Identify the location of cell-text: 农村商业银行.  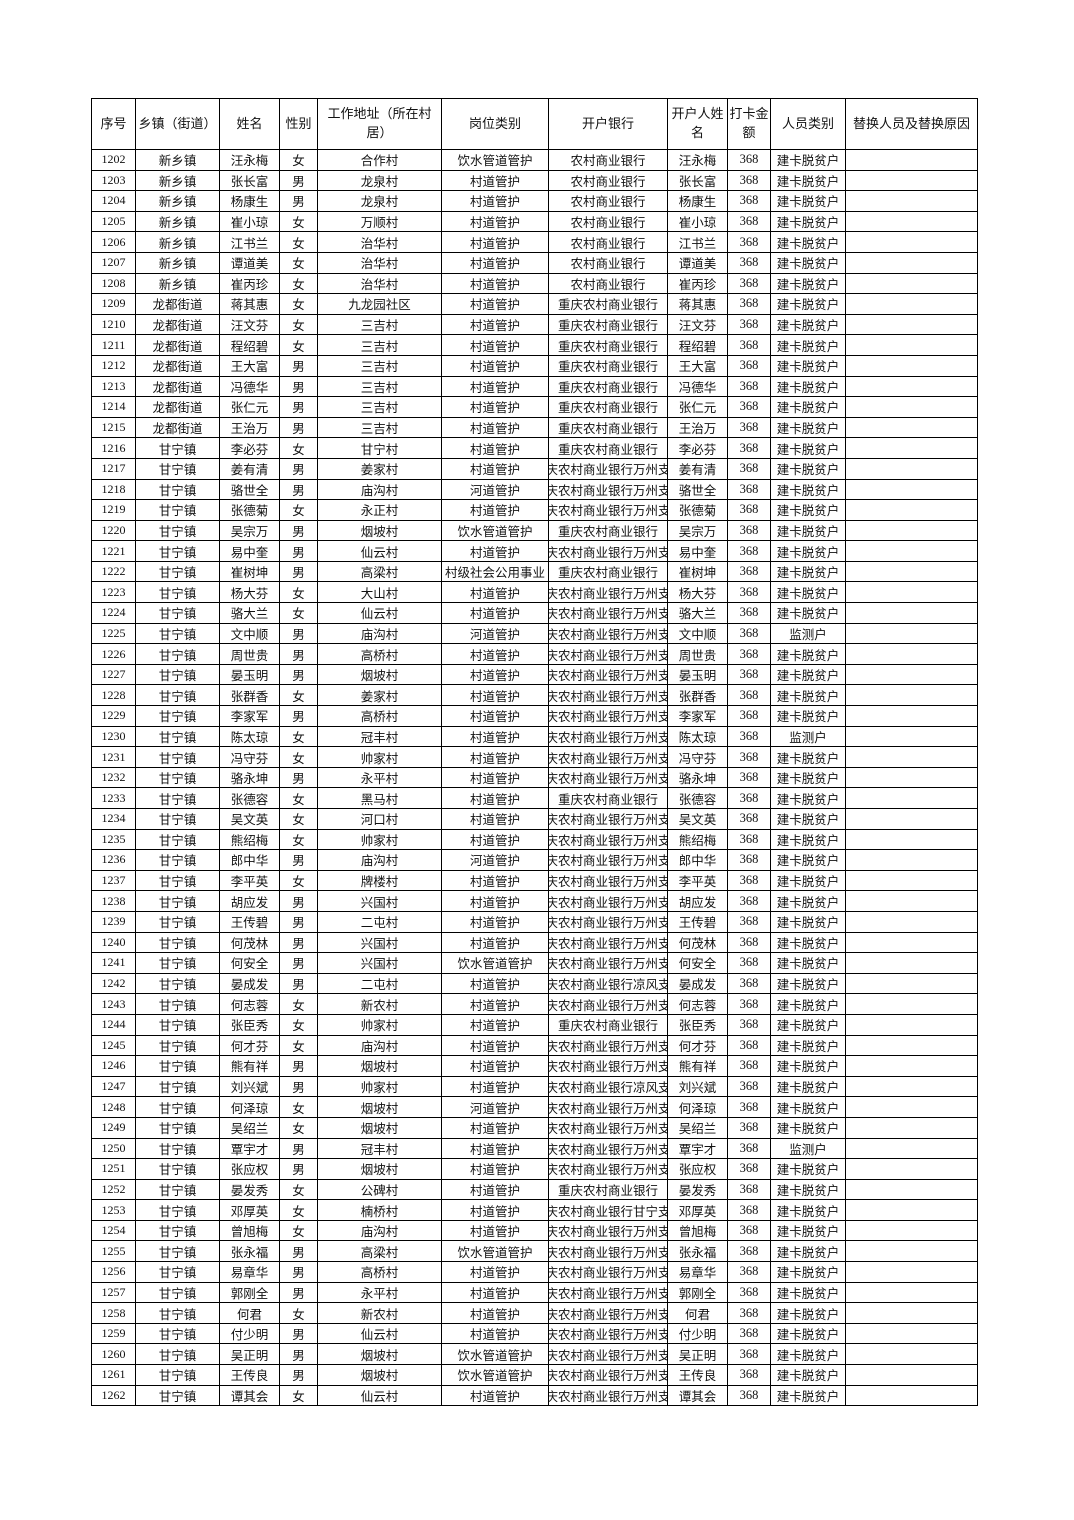
(608, 223).